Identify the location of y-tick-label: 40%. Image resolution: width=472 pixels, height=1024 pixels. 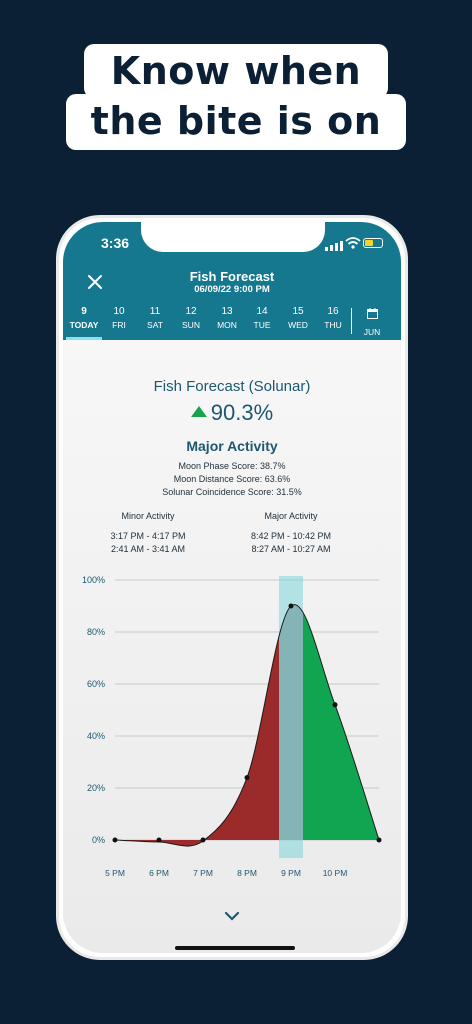
(96, 736).